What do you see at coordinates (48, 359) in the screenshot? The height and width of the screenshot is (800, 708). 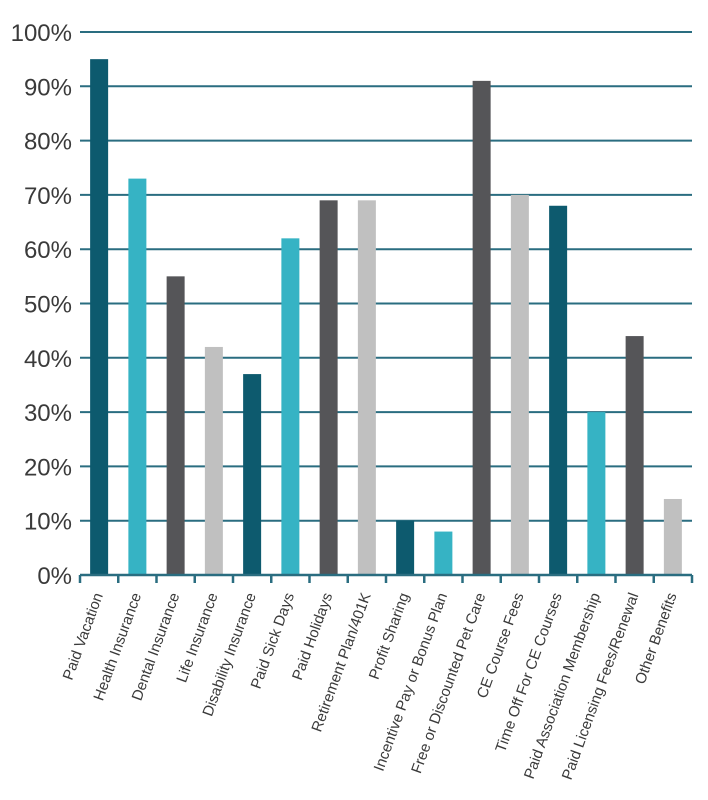 I see `y-tick-label: 40%` at bounding box center [48, 359].